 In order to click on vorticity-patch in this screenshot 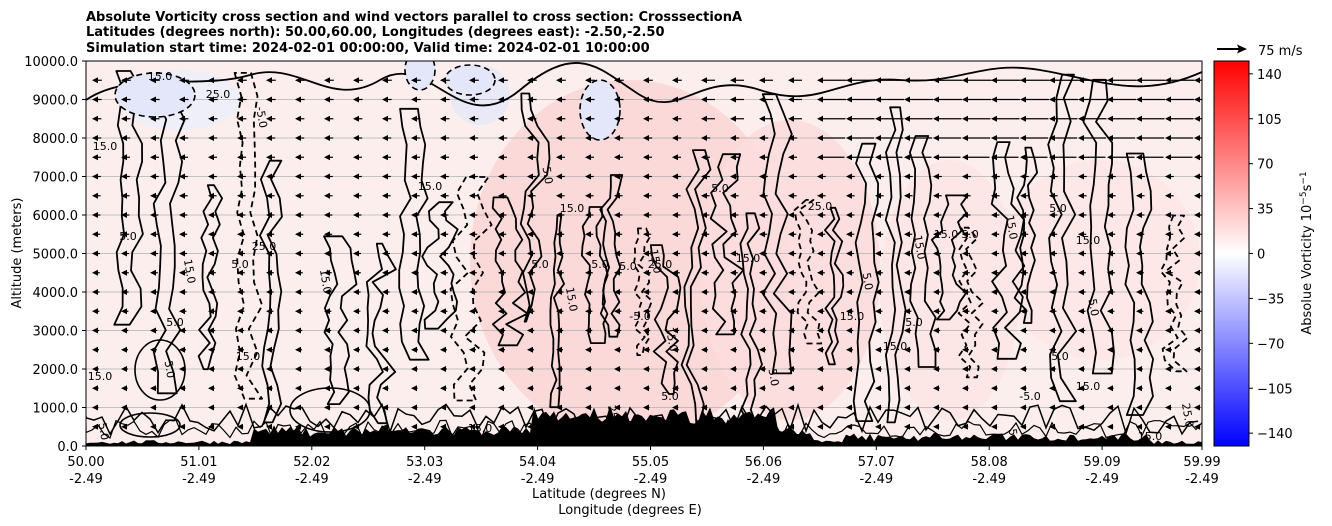, I will do `click(1100, 260)`.